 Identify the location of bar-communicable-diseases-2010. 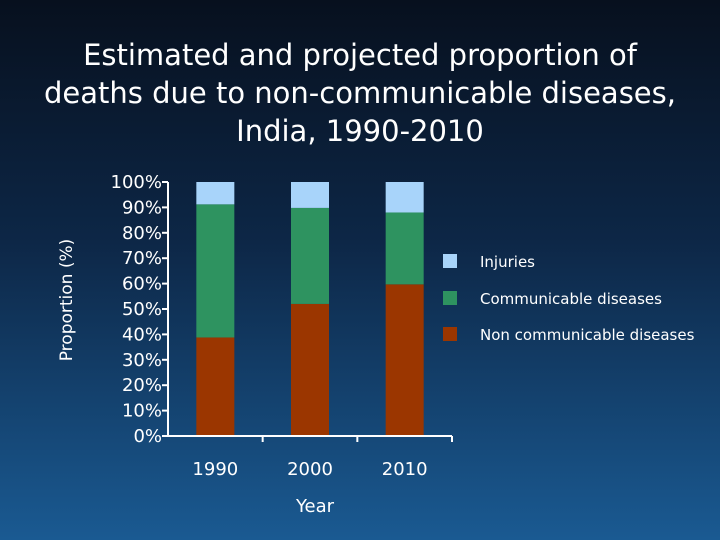
(404, 248).